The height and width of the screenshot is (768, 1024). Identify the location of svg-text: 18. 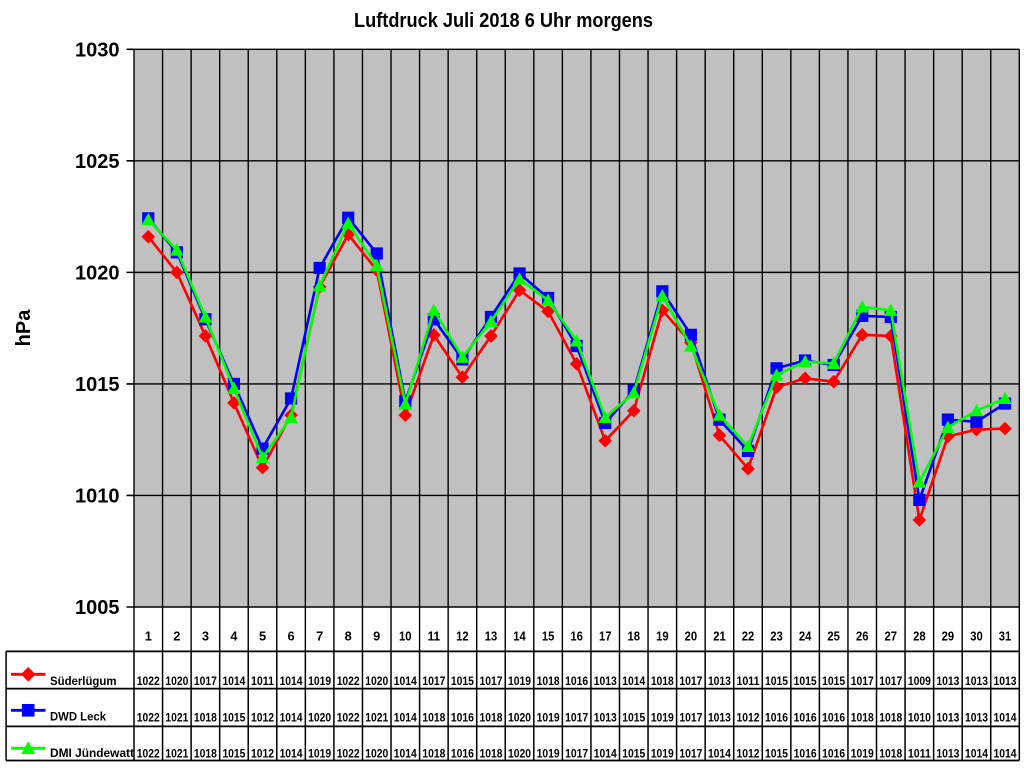
(634, 635).